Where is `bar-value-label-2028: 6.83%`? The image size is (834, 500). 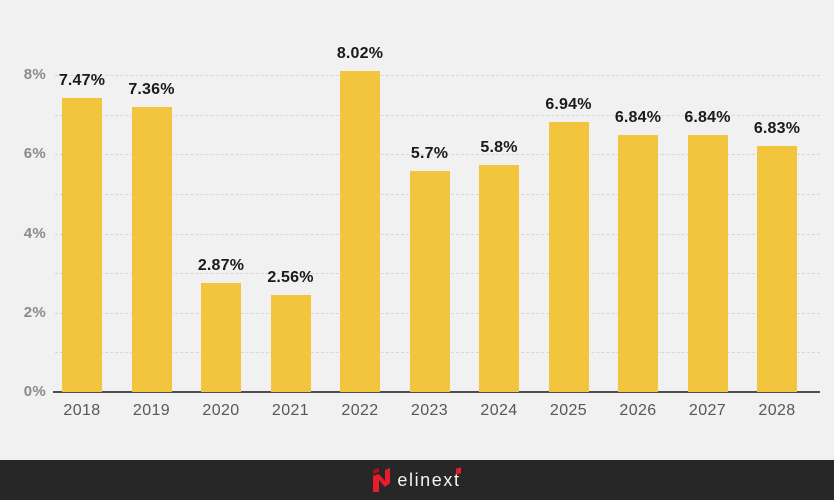 bar-value-label-2028: 6.83% is located at coordinates (777, 129).